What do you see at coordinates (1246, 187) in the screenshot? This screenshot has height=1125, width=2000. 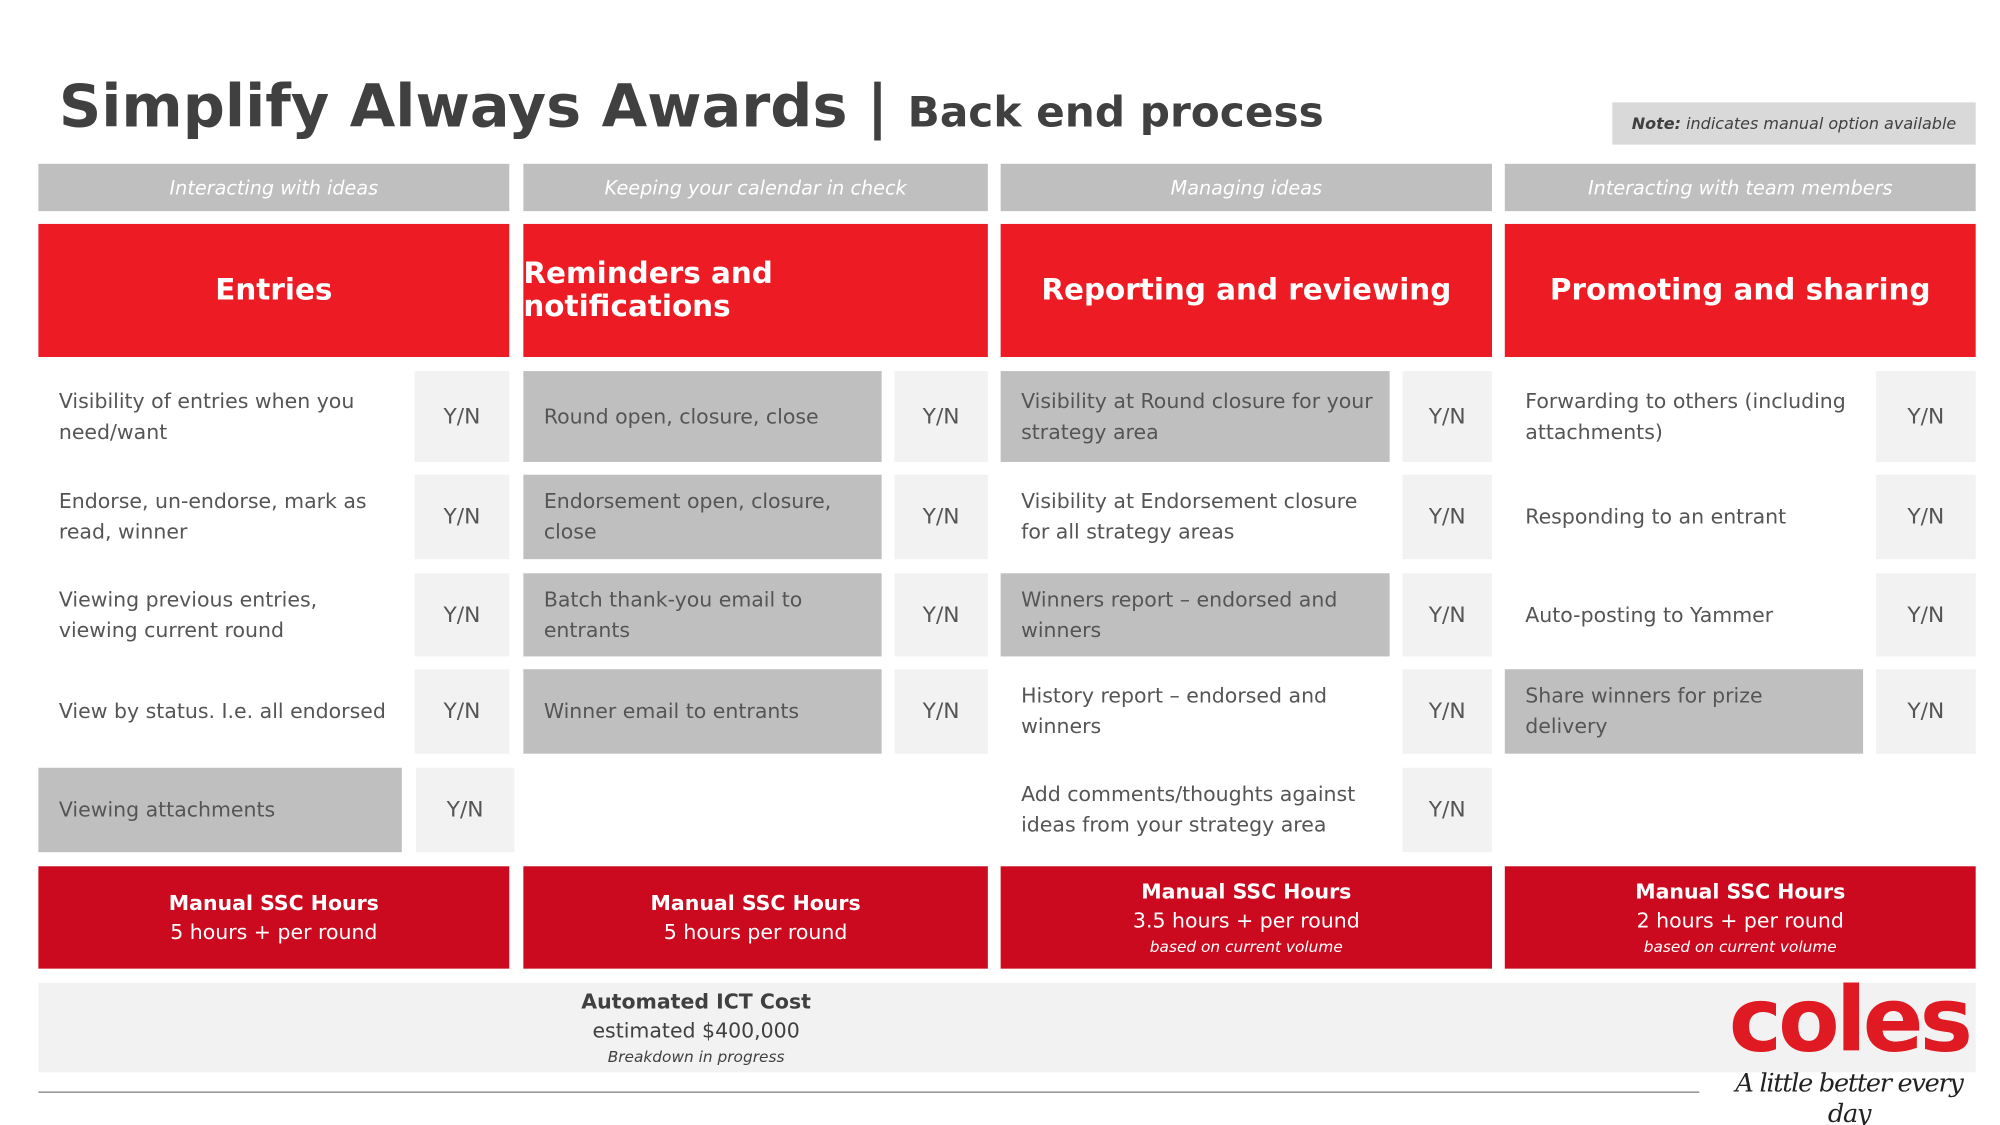 I see `category-bar: Managing ideas` at bounding box center [1246, 187].